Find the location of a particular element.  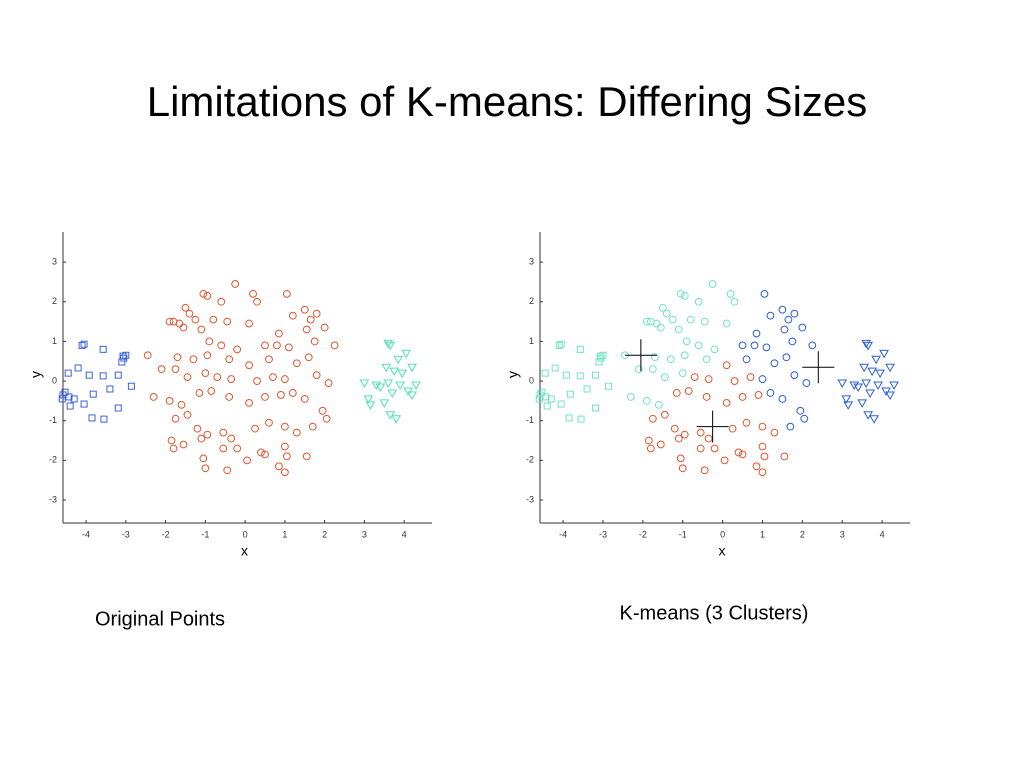

x-tick-label: 3 is located at coordinates (364, 534).